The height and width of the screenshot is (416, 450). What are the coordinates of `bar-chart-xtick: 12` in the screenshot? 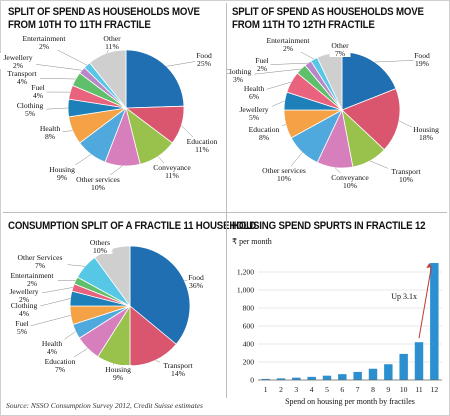 It's located at (435, 389).